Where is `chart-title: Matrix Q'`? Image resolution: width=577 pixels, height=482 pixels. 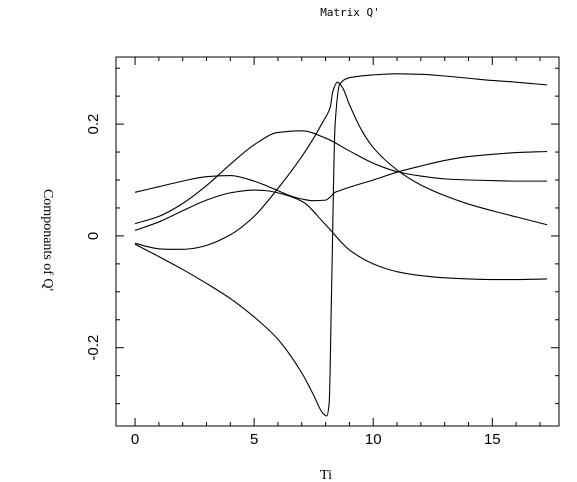
chart-title: Matrix Q' is located at coordinates (350, 12).